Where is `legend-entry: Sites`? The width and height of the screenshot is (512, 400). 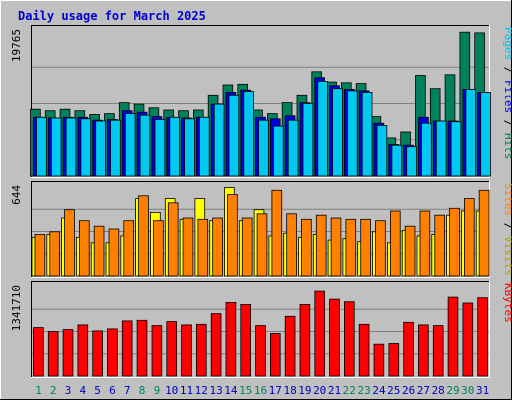 legend-entry: Sites is located at coordinates (507, 199).